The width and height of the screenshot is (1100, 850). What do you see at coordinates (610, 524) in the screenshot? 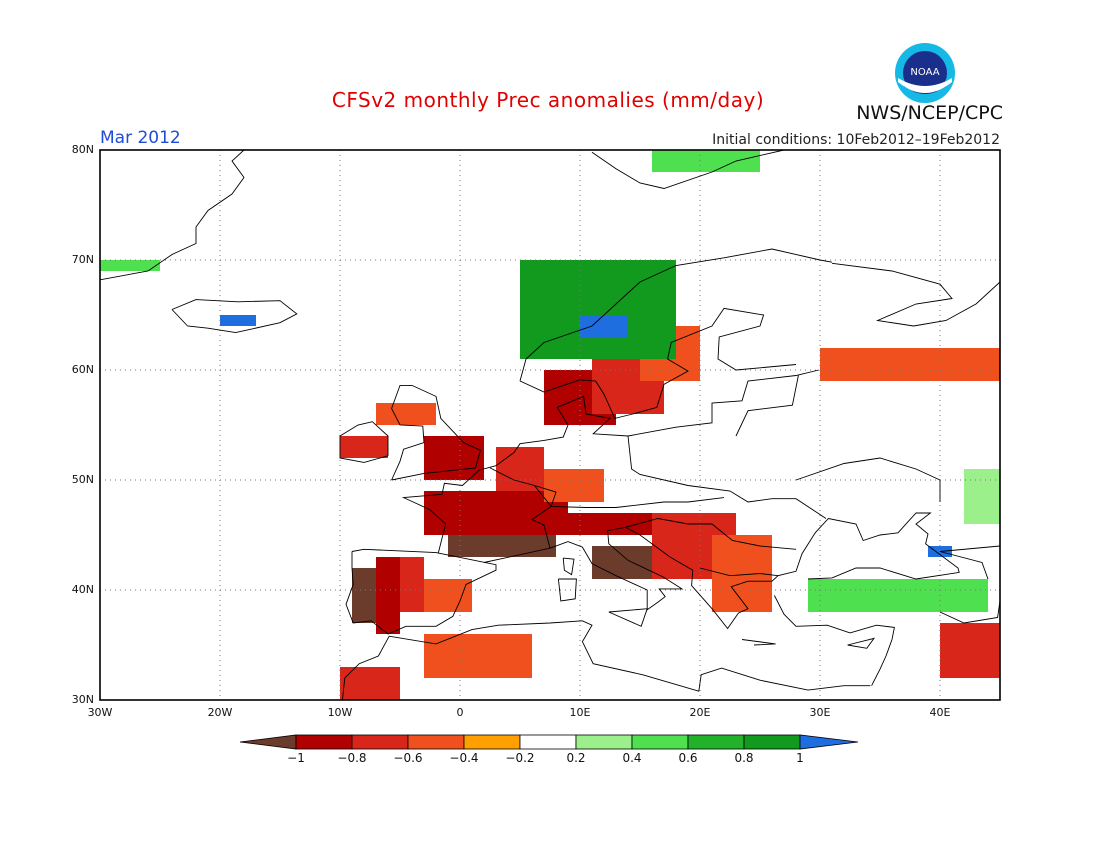
I see `anomaly-region-alps` at bounding box center [610, 524].